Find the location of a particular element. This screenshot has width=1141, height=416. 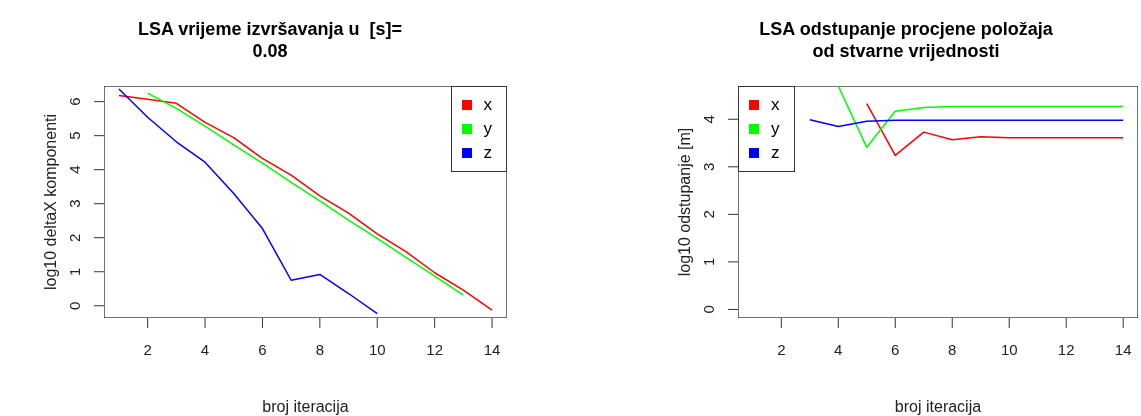

chart-title: LSA odstupanje procjene položaja od stvarne vrijednosti is located at coordinates (906, 40).